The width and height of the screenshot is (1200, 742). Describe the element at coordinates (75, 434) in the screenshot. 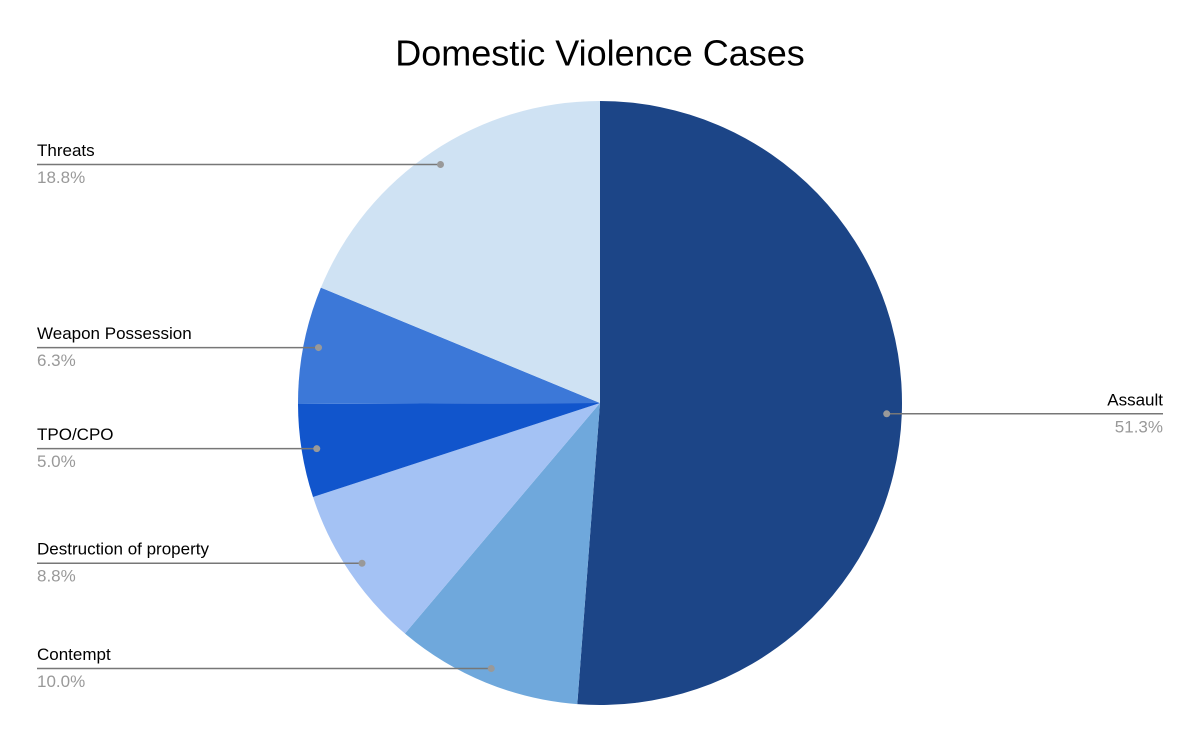

I see `slice-label: TPO/CPO` at that location.